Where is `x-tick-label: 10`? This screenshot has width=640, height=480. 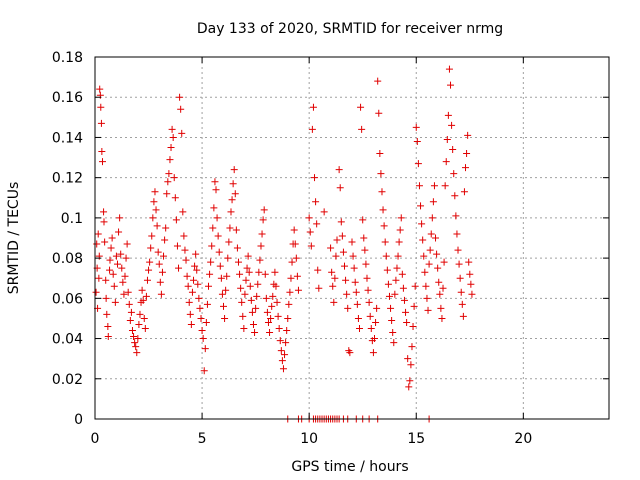
x-tick-label: 10 is located at coordinates (309, 439).